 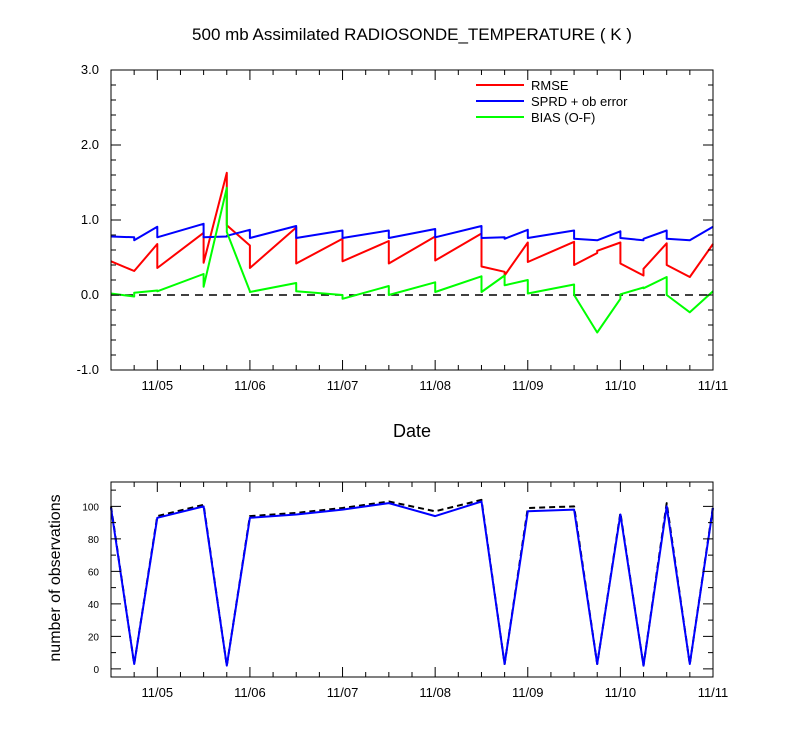 What do you see at coordinates (94, 572) in the screenshot?
I see `bottom-y-tick-label: 60` at bounding box center [94, 572].